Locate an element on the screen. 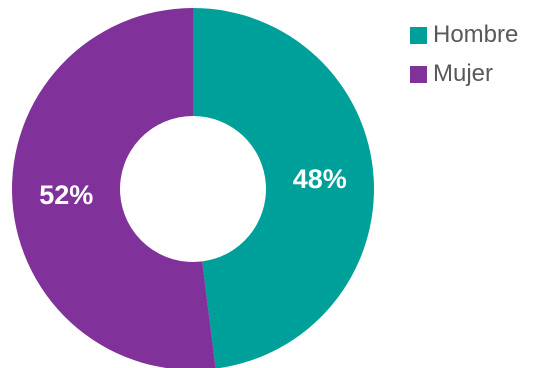 The height and width of the screenshot is (368, 552). legend-label-mujer: Mujer is located at coordinates (463, 73).